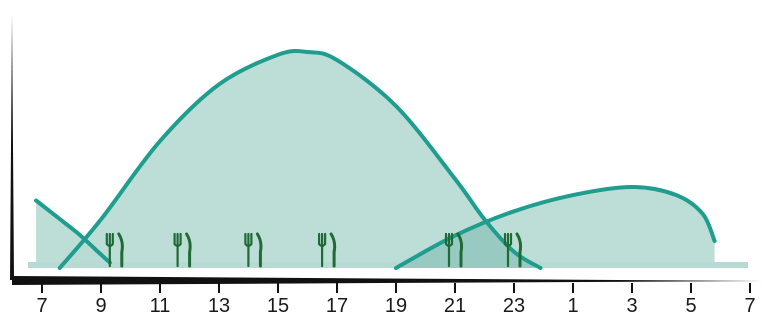  Describe the element at coordinates (314, 250) in the screenshot. I see `meal-icons` at that location.